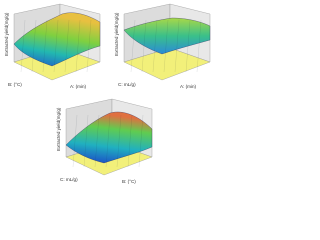 Image resolution: width=320 pixels, height=240 pixels. I want to click on floor, so click(167, 64).